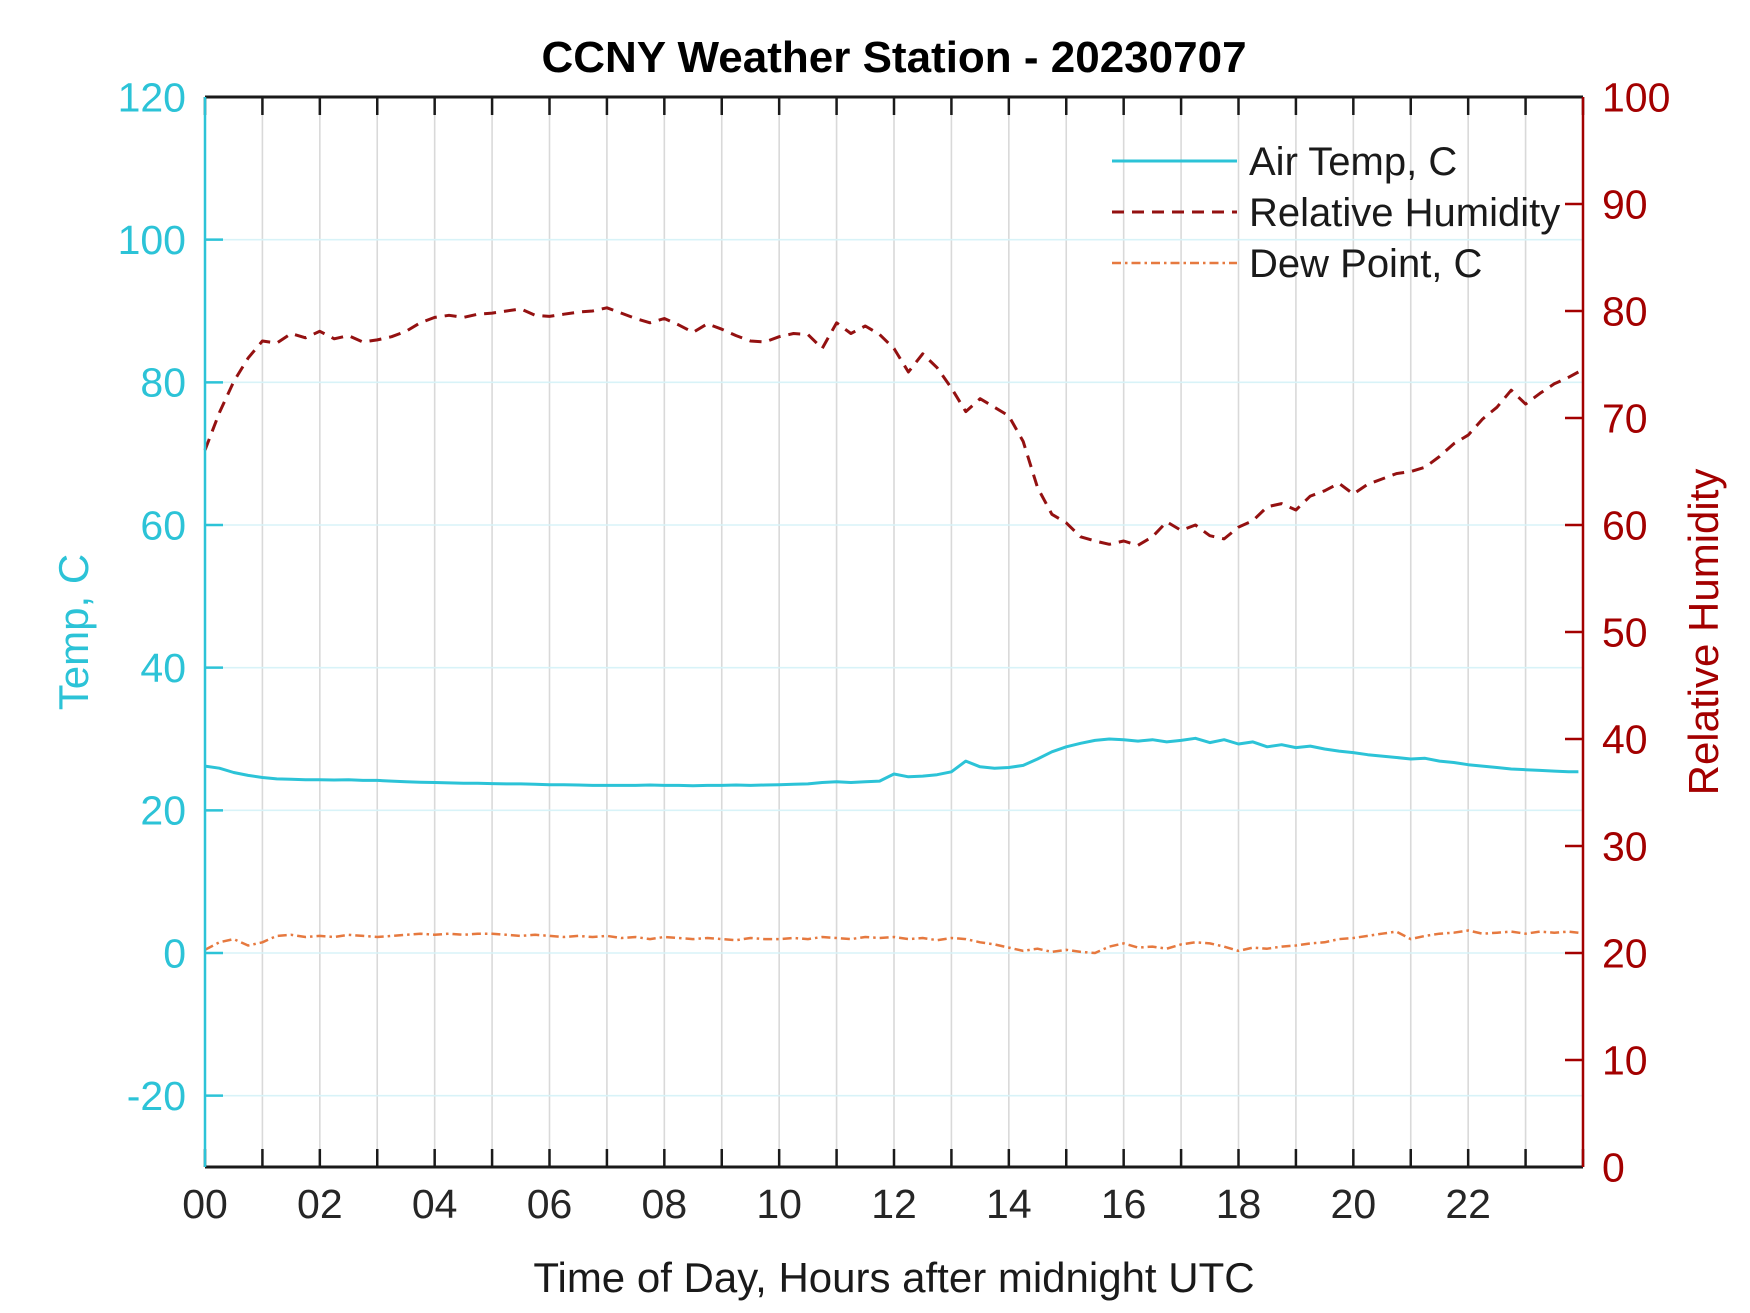  What do you see at coordinates (893, 57) in the screenshot?
I see `chart-title: CCNY Weather Station - 20230707` at bounding box center [893, 57].